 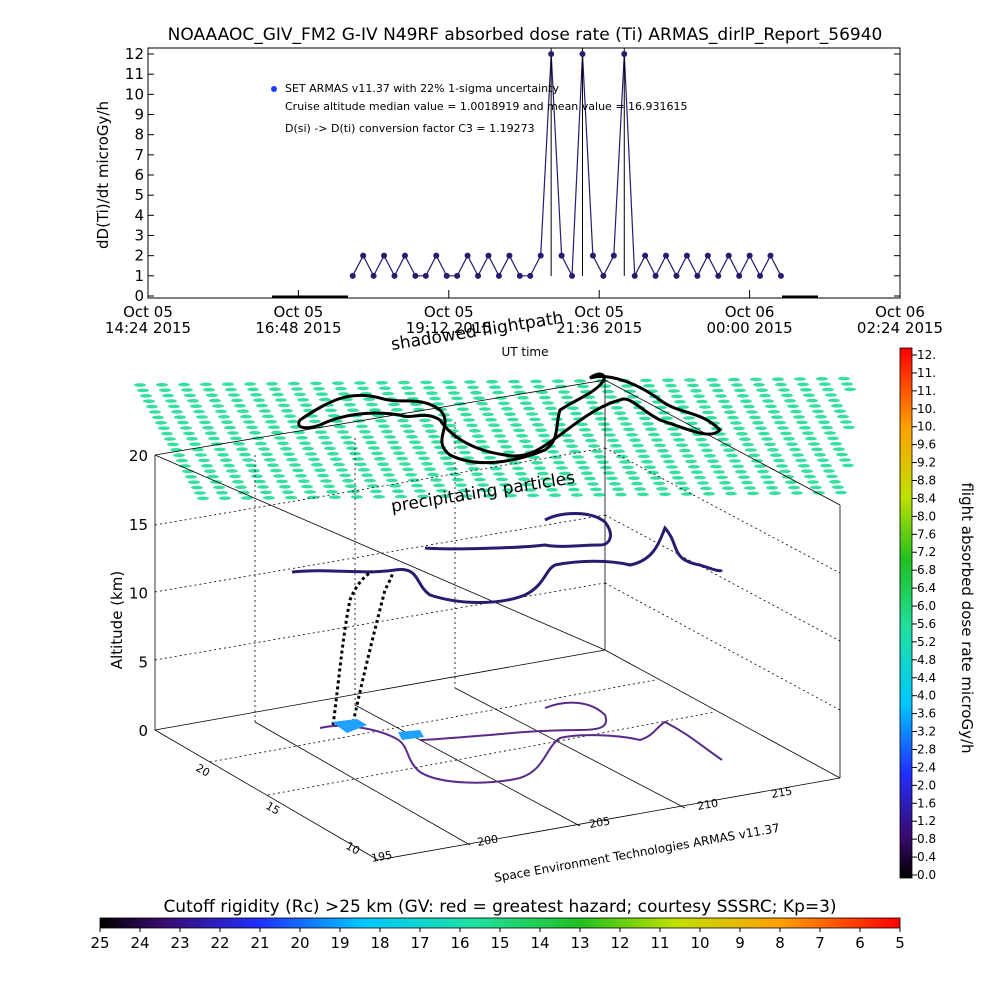 I want to click on top-y-tick-label: 3, so click(x=139, y=236).